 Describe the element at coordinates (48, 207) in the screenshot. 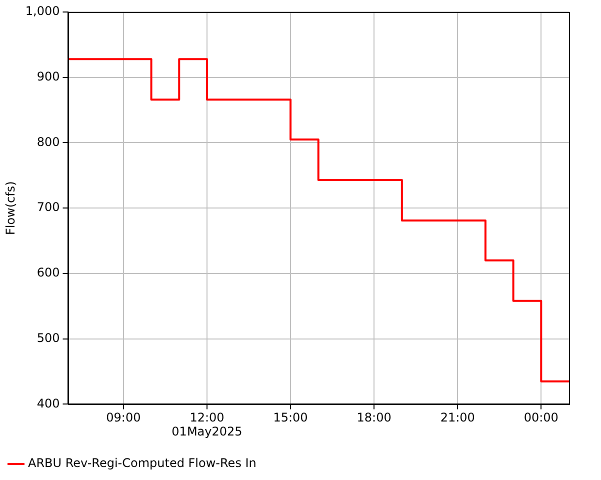

I see `y-tick-label: 700` at that location.